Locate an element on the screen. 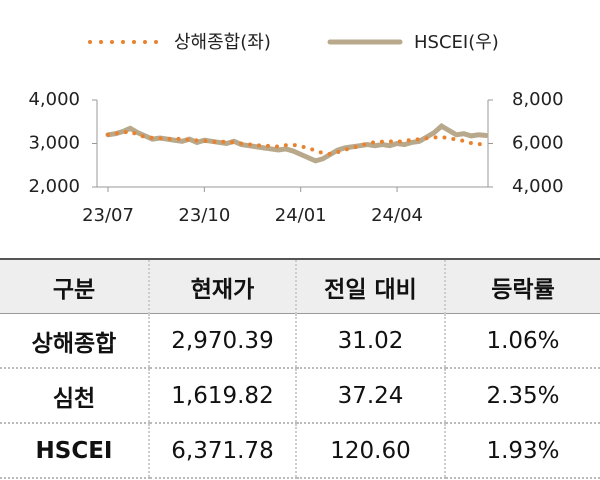 Image resolution: width=600 pixels, height=480 pixels. y-tick-label: 3,000 is located at coordinates (54, 143).